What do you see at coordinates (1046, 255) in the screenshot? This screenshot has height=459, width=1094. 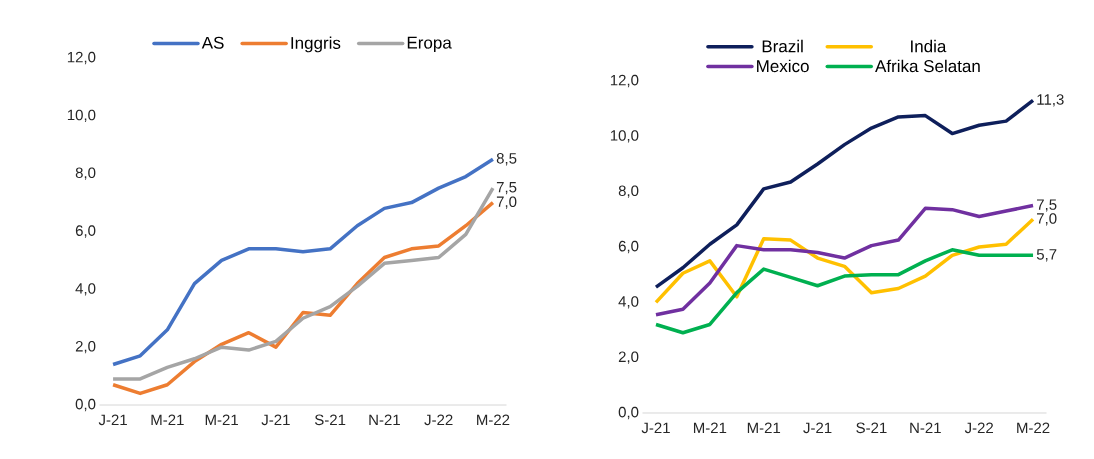 I see `data-label: 5,7` at bounding box center [1046, 255].